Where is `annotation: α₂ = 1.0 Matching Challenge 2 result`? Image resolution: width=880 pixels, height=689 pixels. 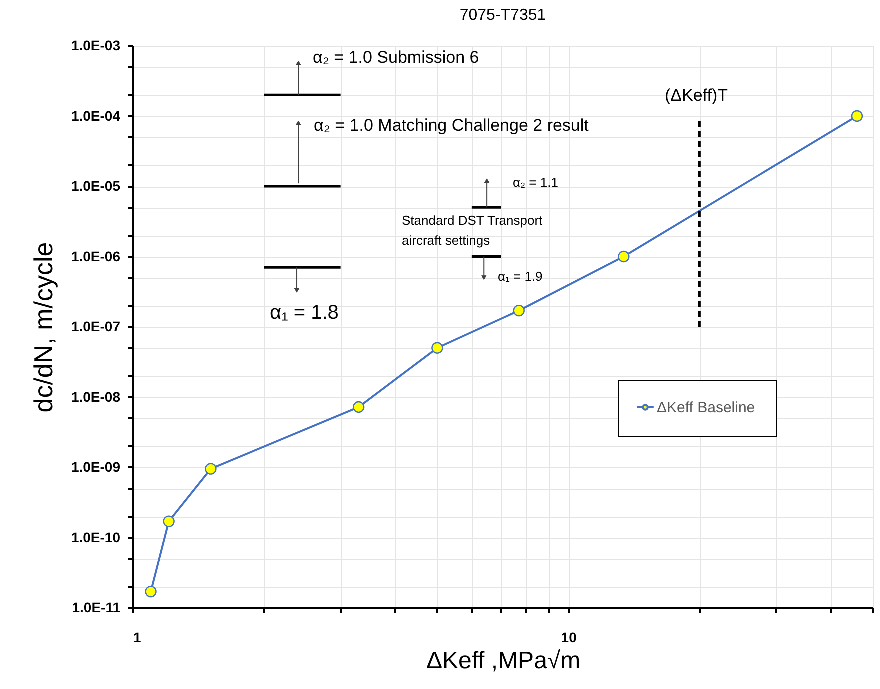
annotation: α₂ = 1.0 Matching Challenge 2 result is located at coordinates (452, 125).